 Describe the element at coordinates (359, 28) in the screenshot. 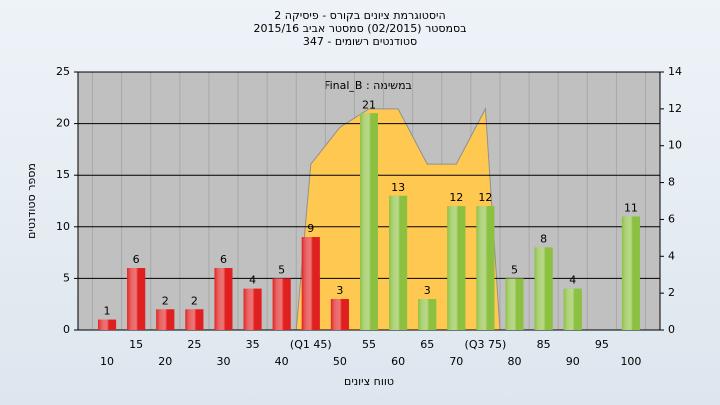

I see `title-line: בסמסטר (02/2015) סמסטר אביב 2015/16` at that location.